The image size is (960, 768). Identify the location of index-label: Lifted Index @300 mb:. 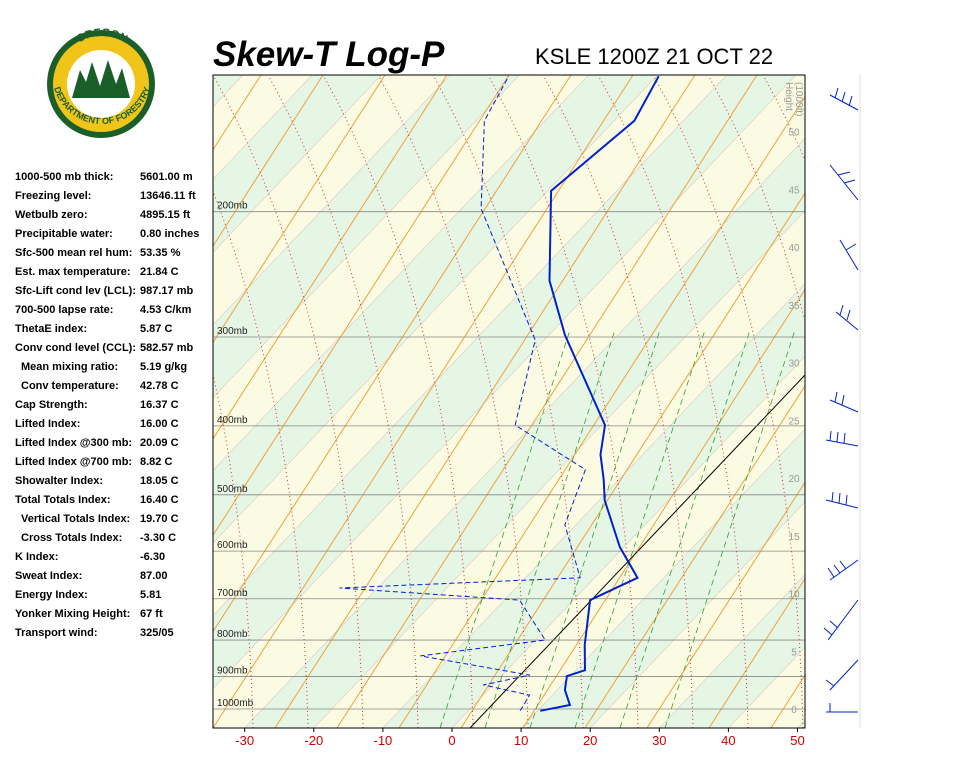
(73, 443).